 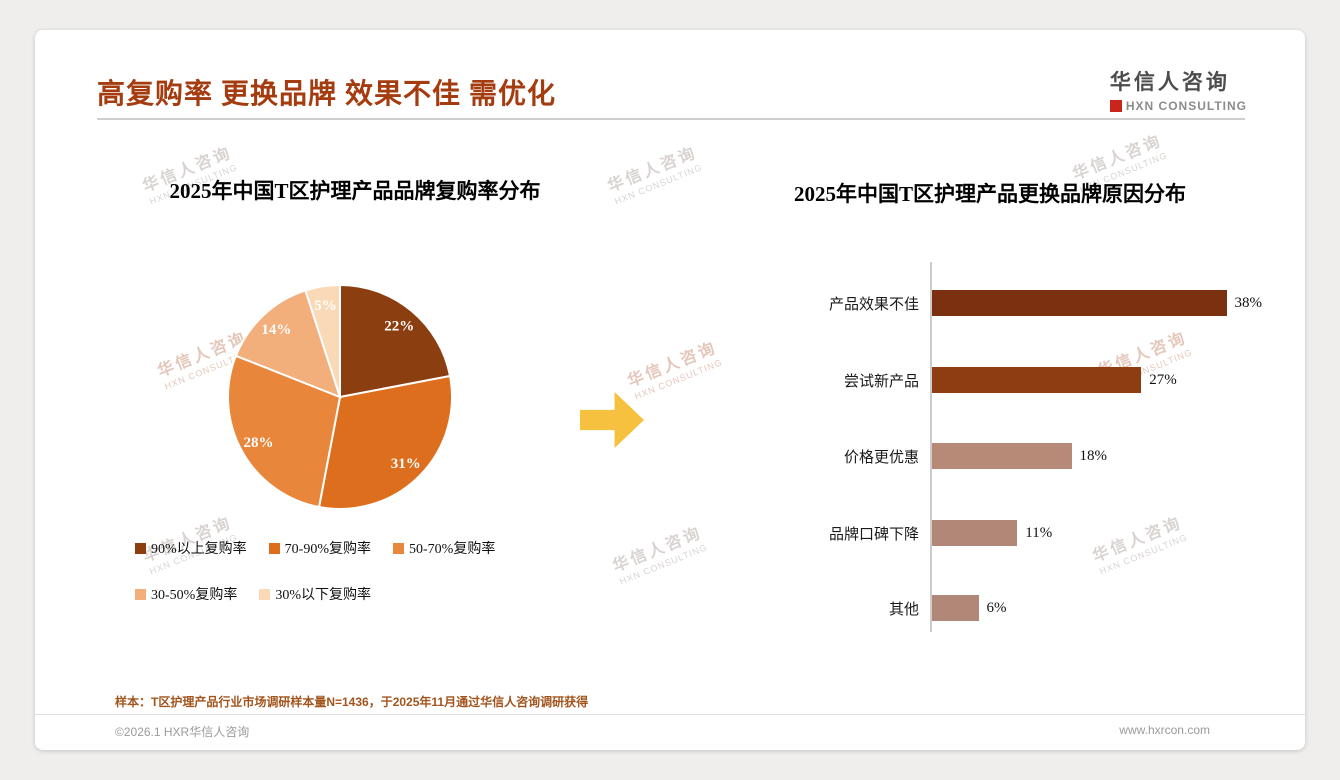 What do you see at coordinates (406, 464) in the screenshot?
I see `pie-slice-label: 31%` at bounding box center [406, 464].